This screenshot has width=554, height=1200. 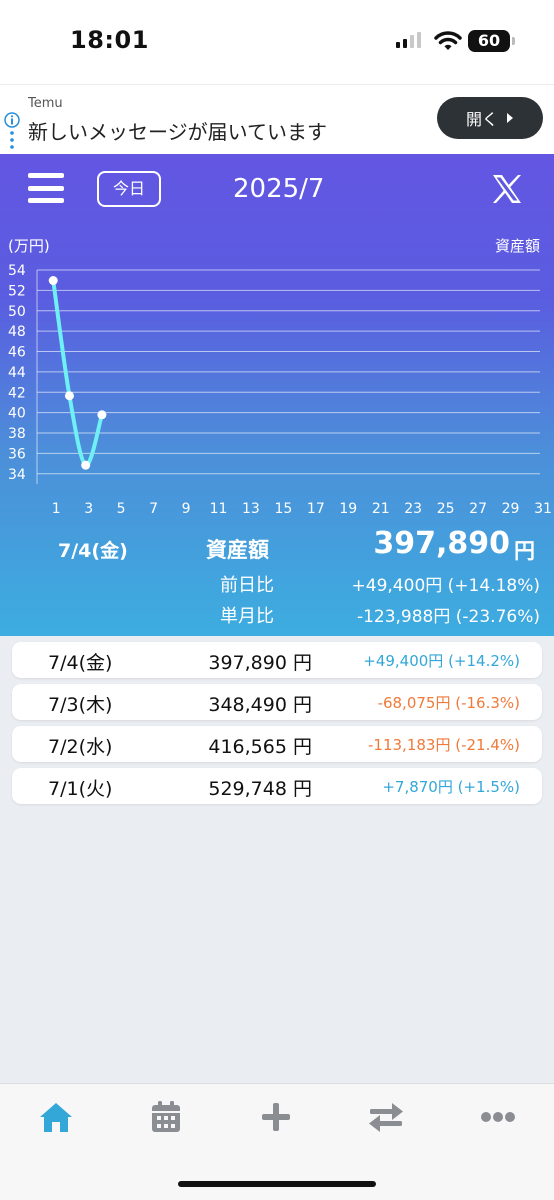 I want to click on calendar-icon, so click(x=166, y=1116).